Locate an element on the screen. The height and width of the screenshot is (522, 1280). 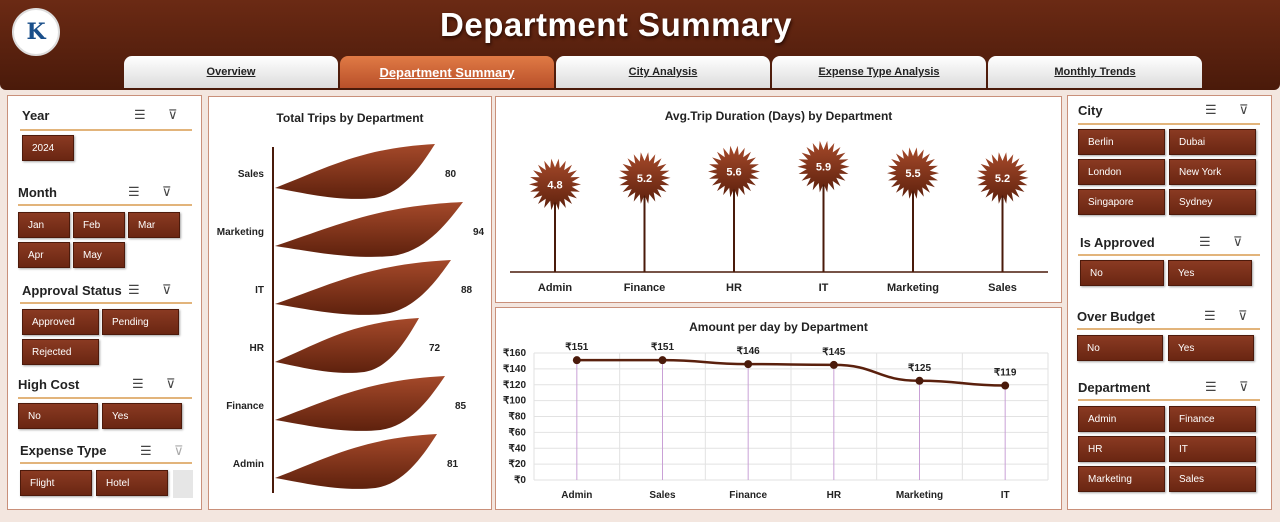
slicer-item-feb: Feb is located at coordinates (99, 225).